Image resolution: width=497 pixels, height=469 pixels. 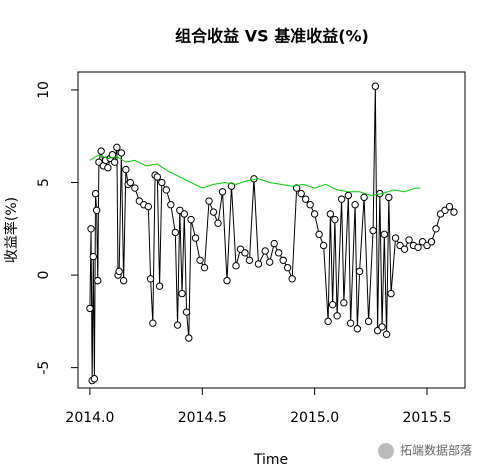 I want to click on watermark-icon, so click(x=386, y=451).